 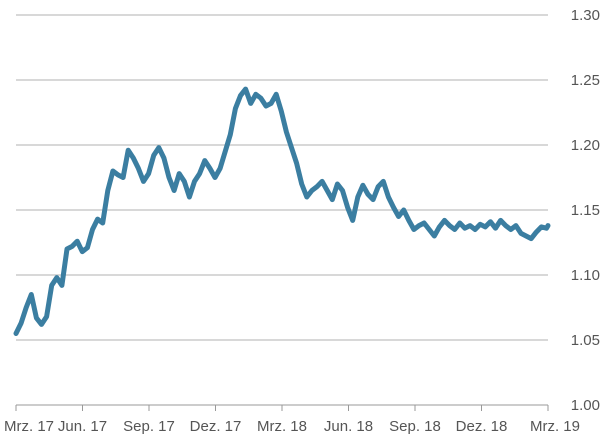 What do you see at coordinates (29, 426) in the screenshot?
I see `x-tick-label: Mrz. 17` at bounding box center [29, 426].